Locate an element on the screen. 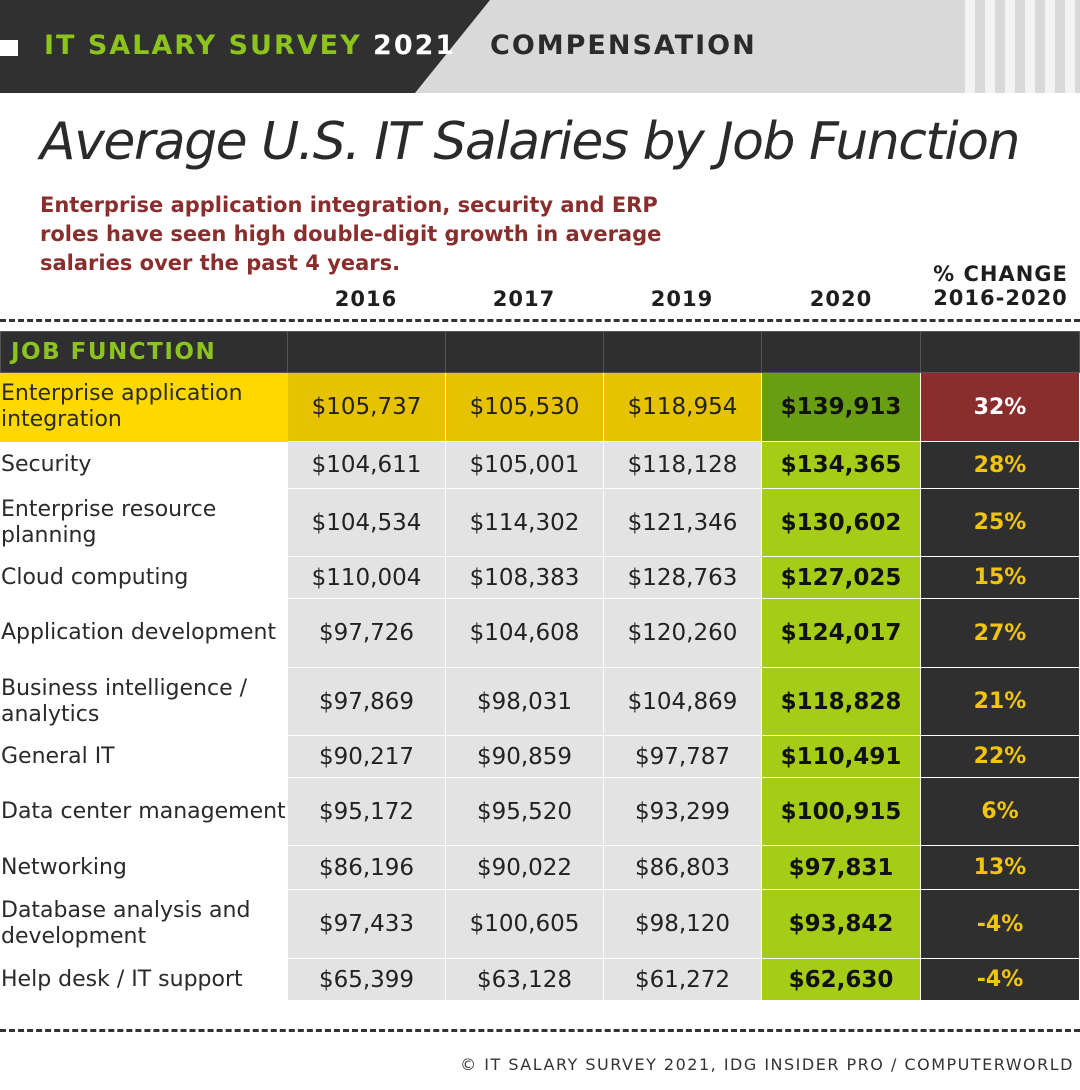 The image size is (1080, 1090). salary-2016-cell: $97,869 is located at coordinates (366, 701).